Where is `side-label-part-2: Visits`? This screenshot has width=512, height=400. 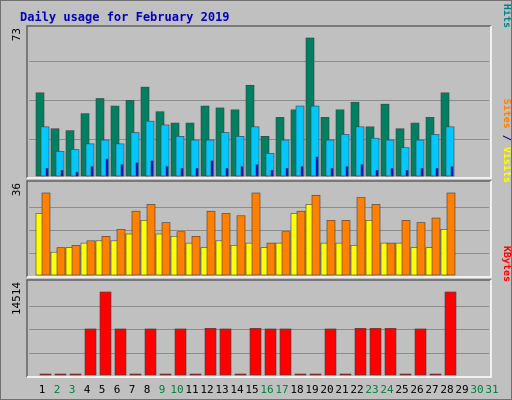
side-label-part-2: Visits is located at coordinates (506, 165).